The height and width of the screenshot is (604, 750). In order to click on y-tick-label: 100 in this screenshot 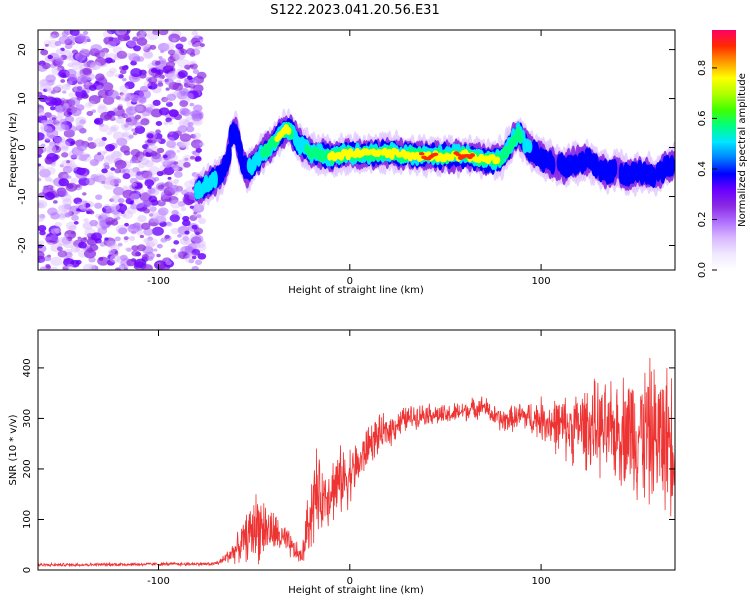, I will do `click(27, 519)`.